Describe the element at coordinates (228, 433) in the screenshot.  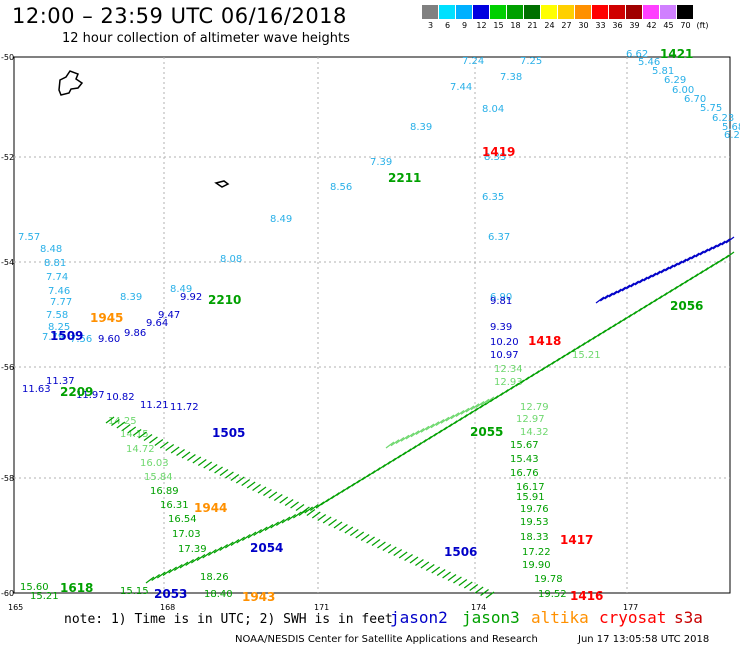
I see `pass-time-label: 1505` at that location.